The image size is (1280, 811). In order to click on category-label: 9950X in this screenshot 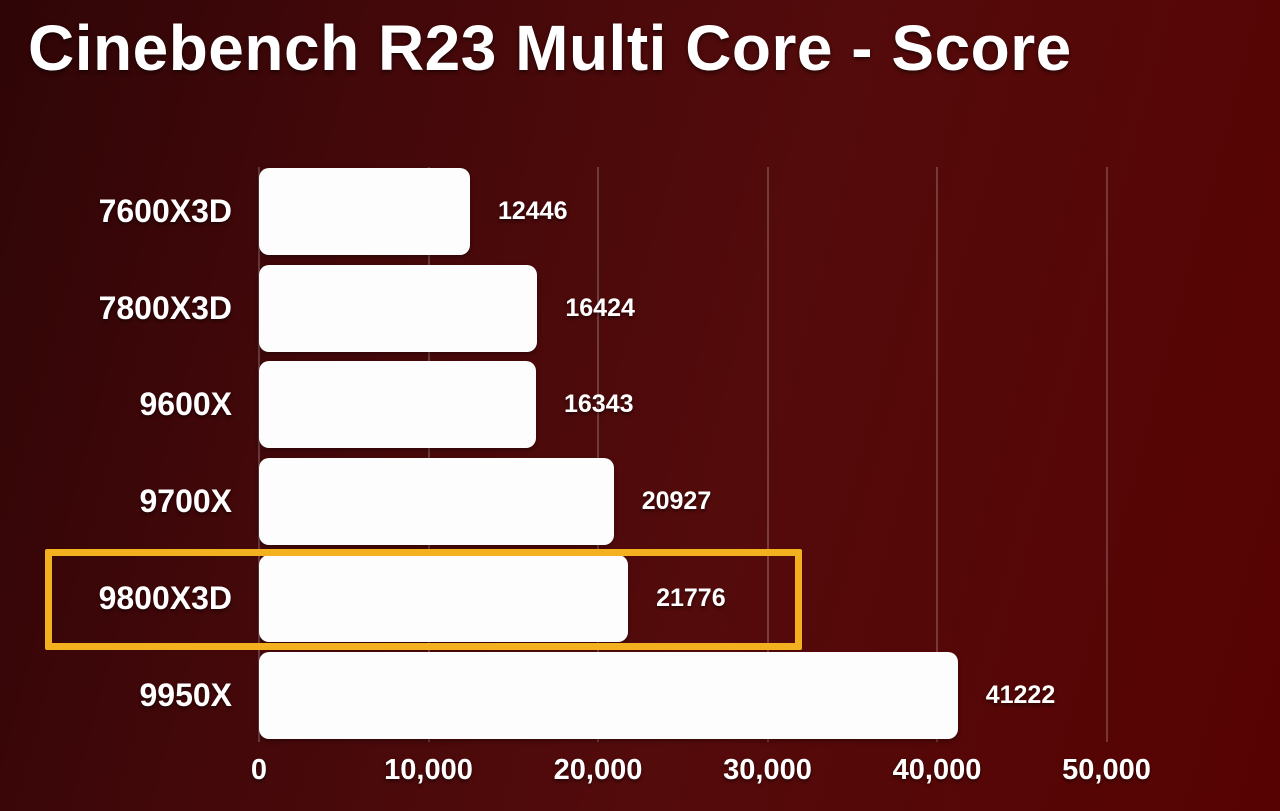, I will do `click(185, 694)`.